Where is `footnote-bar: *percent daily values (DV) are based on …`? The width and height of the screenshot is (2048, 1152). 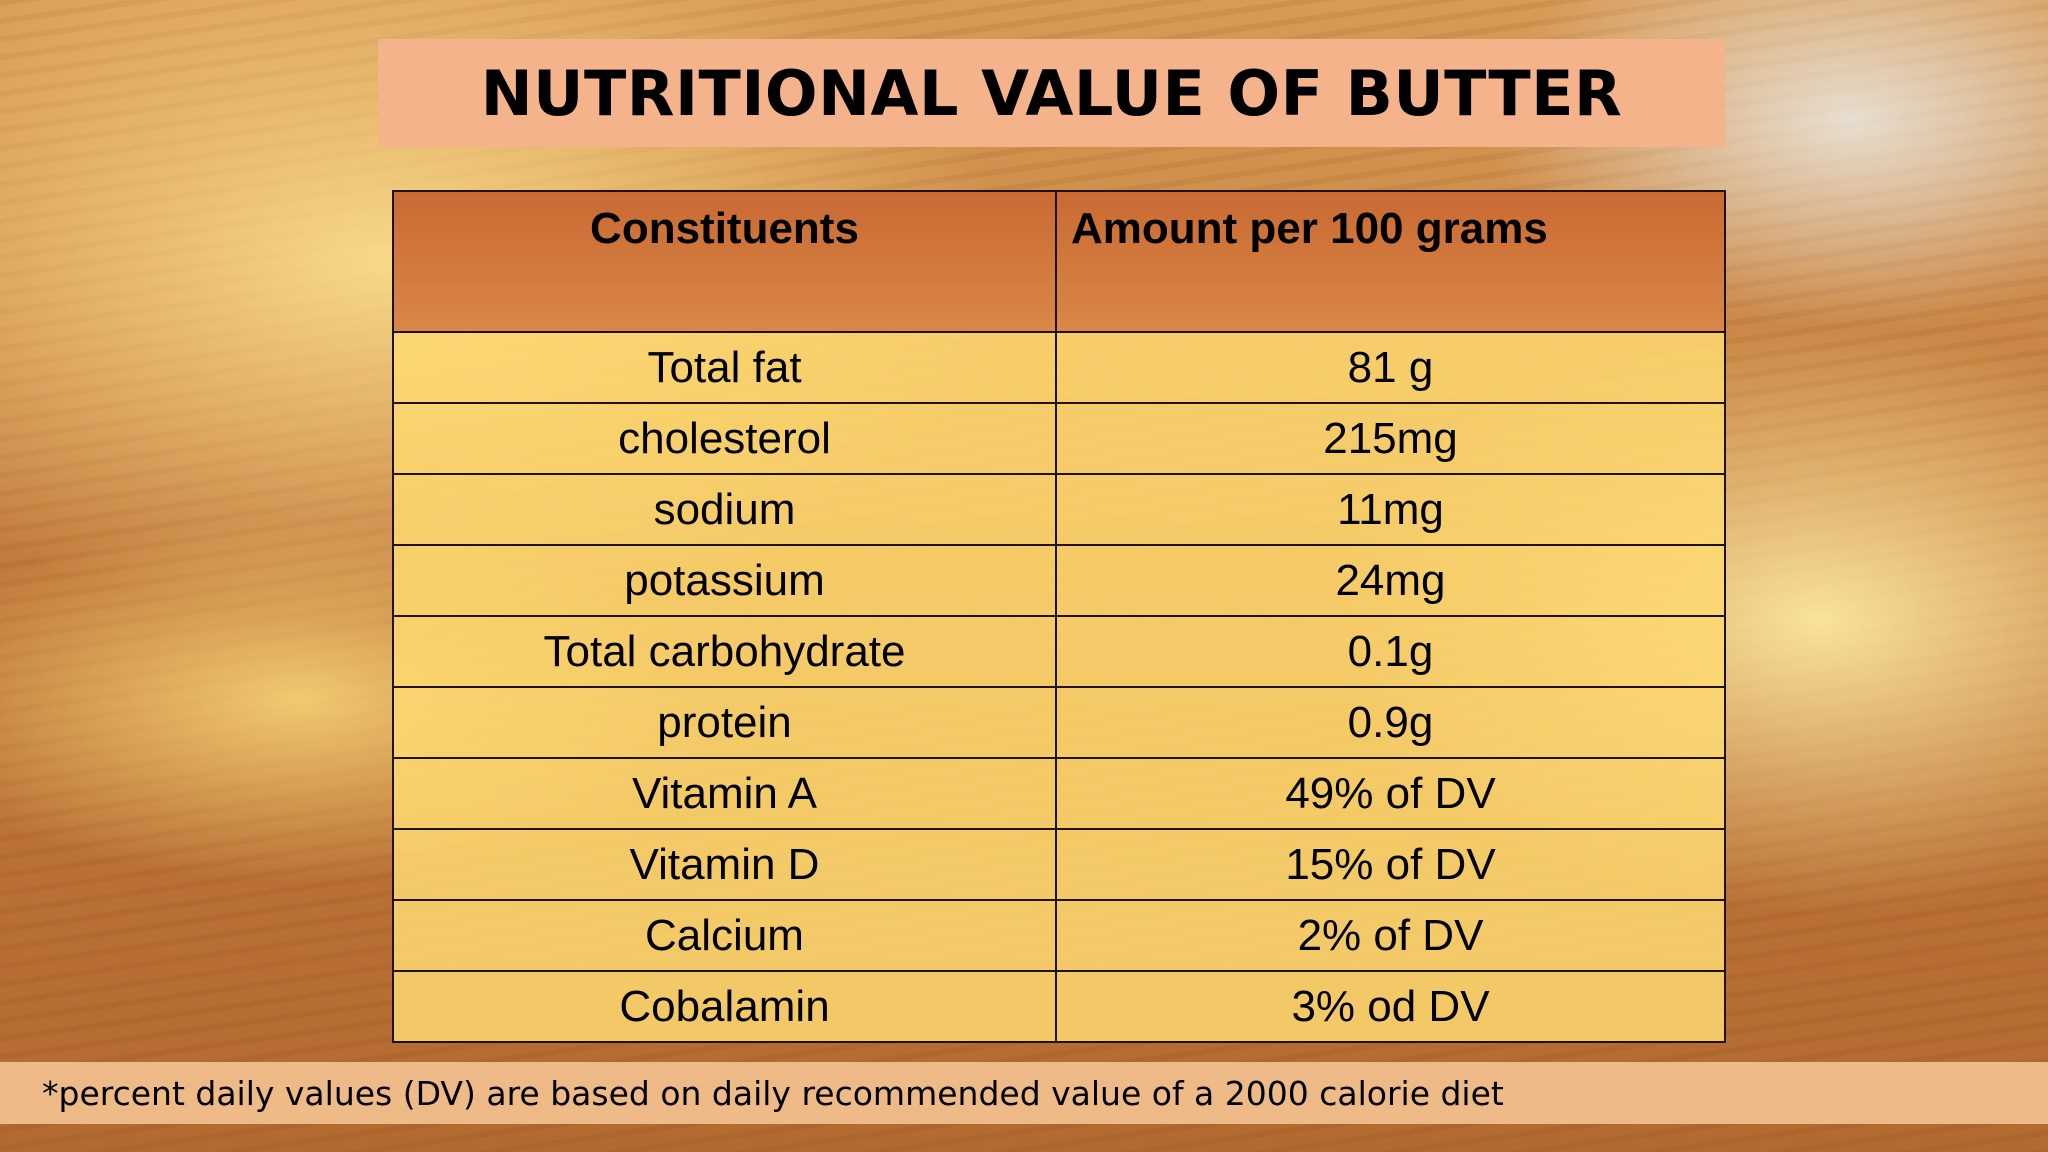 footnote-bar: *percent daily values (DV) are based on … is located at coordinates (1024, 1093).